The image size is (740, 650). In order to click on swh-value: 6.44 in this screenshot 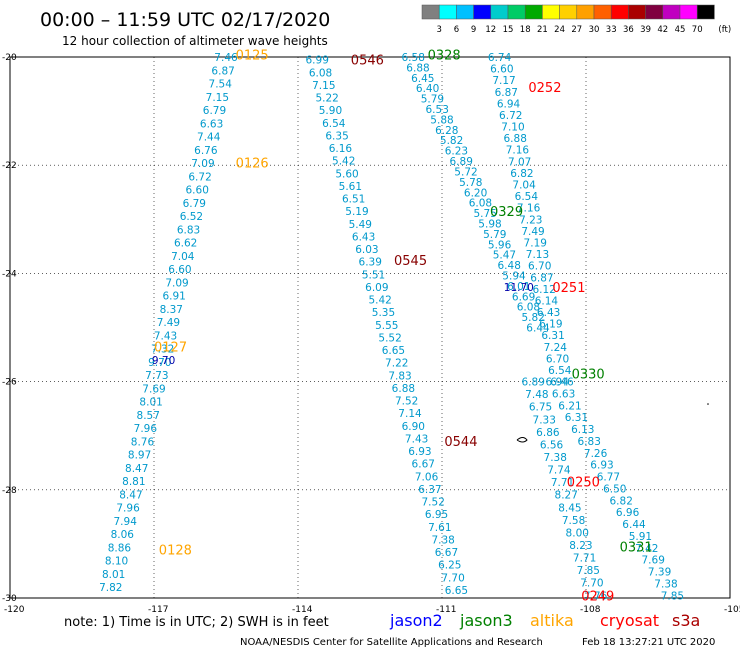, I will do `click(634, 525)`.